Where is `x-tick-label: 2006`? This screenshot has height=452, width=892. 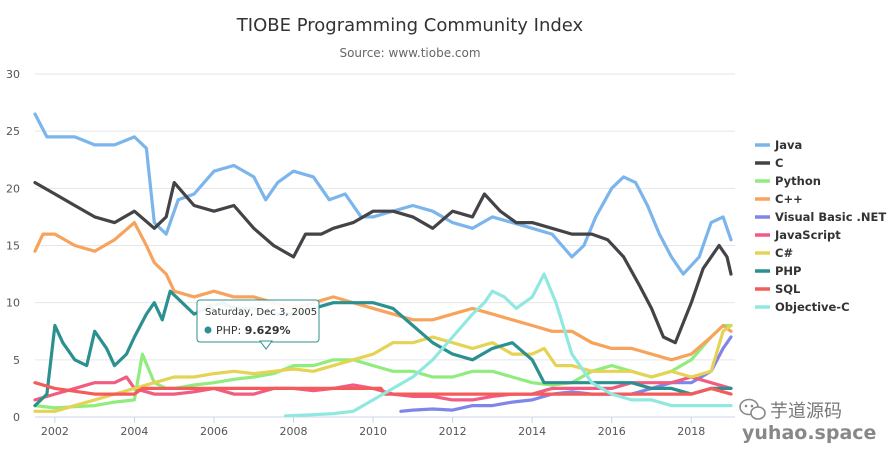
x-tick-label: 2006 is located at coordinates (214, 431).